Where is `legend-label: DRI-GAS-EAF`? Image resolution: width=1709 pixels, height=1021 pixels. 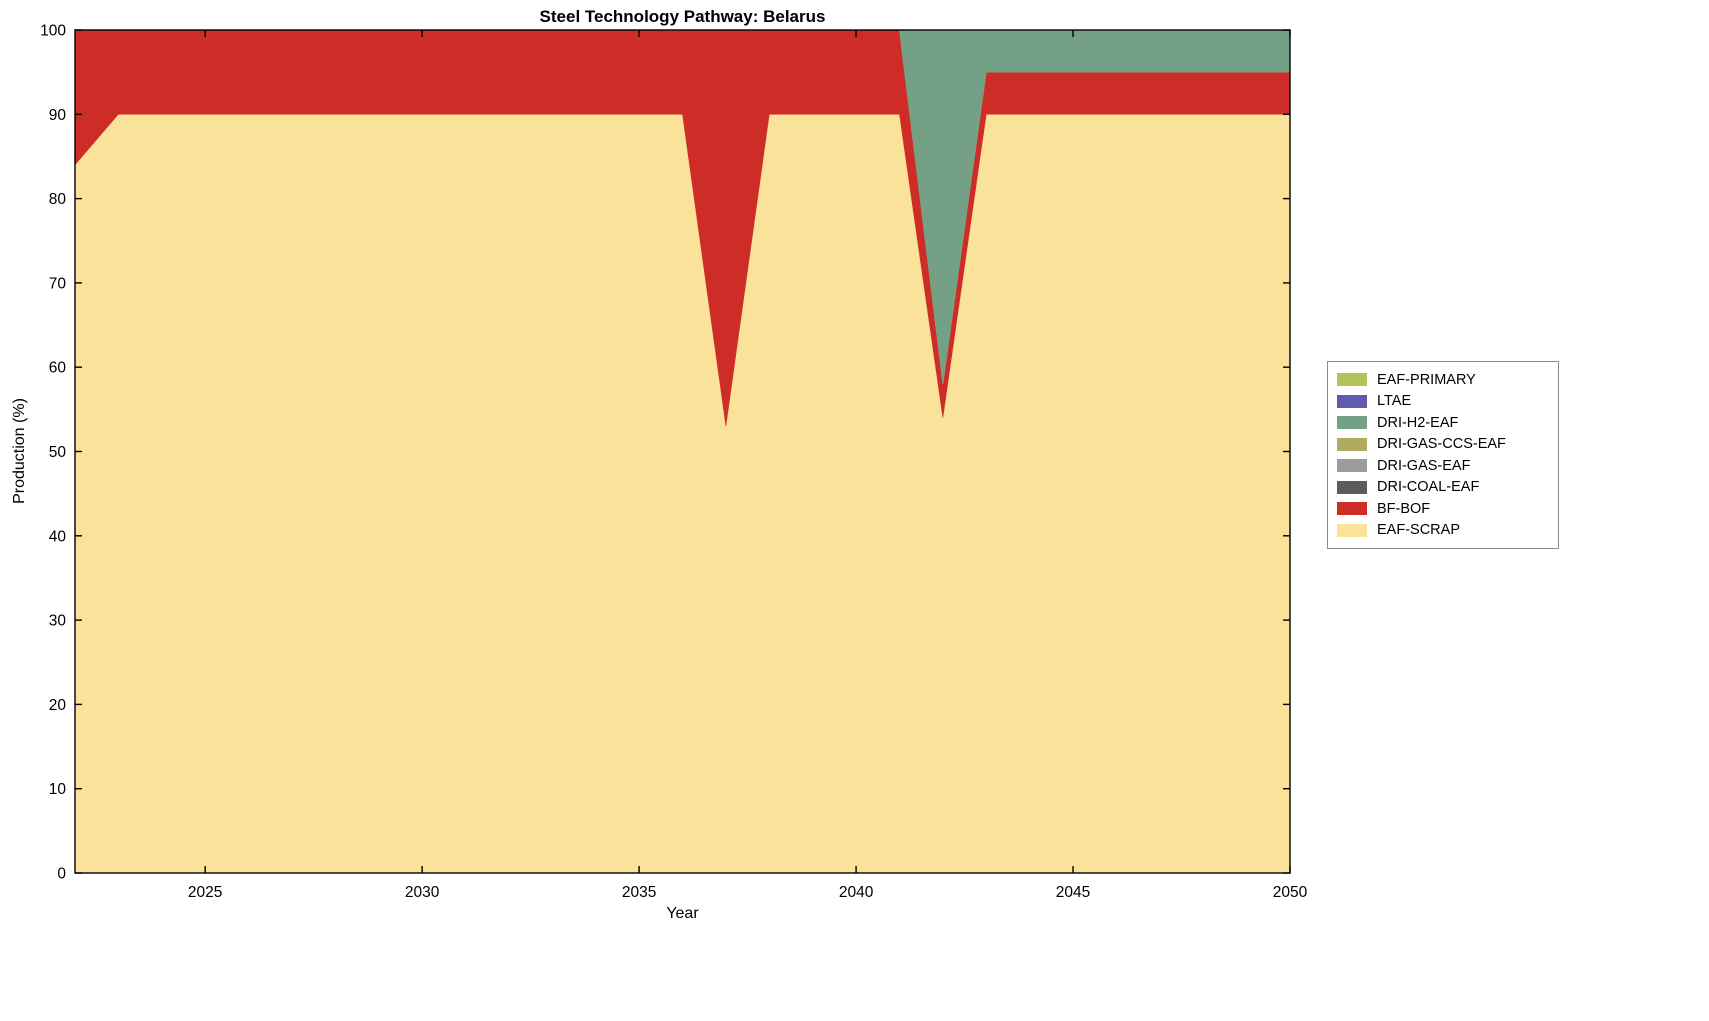 legend-label: DRI-GAS-EAF is located at coordinates (1424, 465).